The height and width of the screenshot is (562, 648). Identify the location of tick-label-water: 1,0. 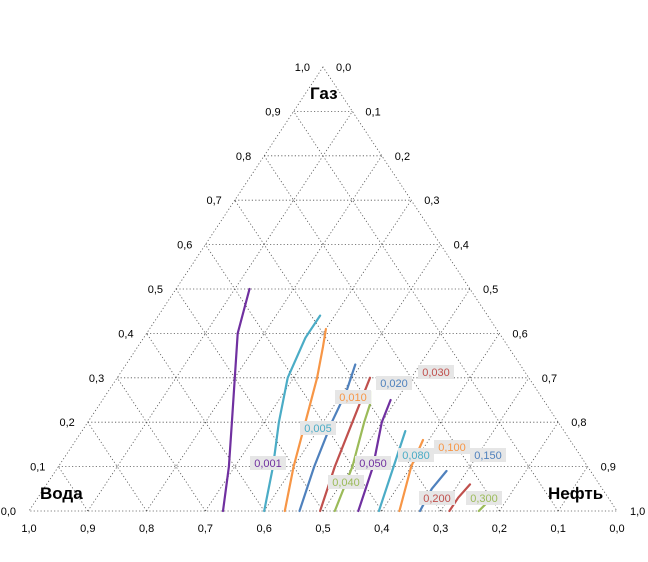
(28, 529).